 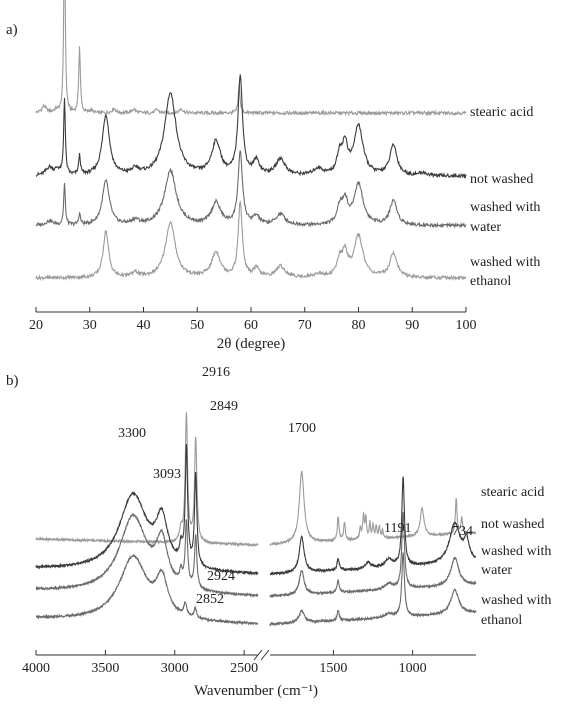 I want to click on peak-label-3093: 3093, so click(x=167, y=474).